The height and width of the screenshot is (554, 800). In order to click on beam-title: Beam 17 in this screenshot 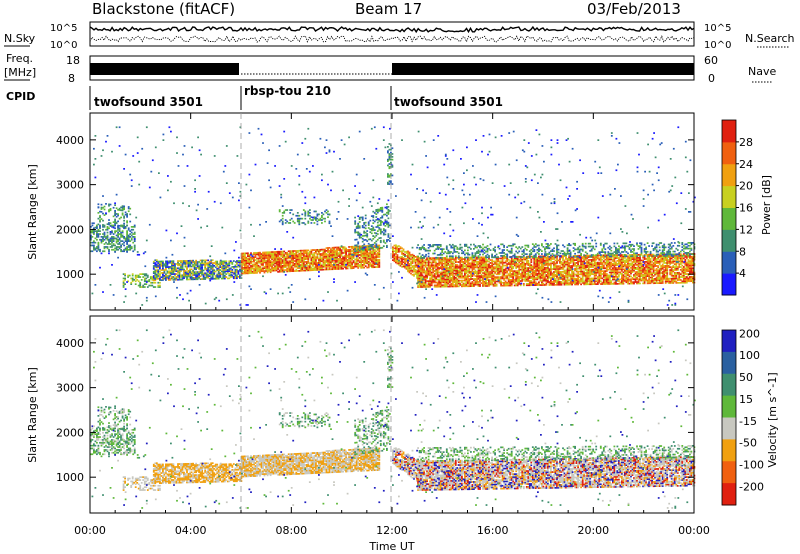, I will do `click(388, 9)`.